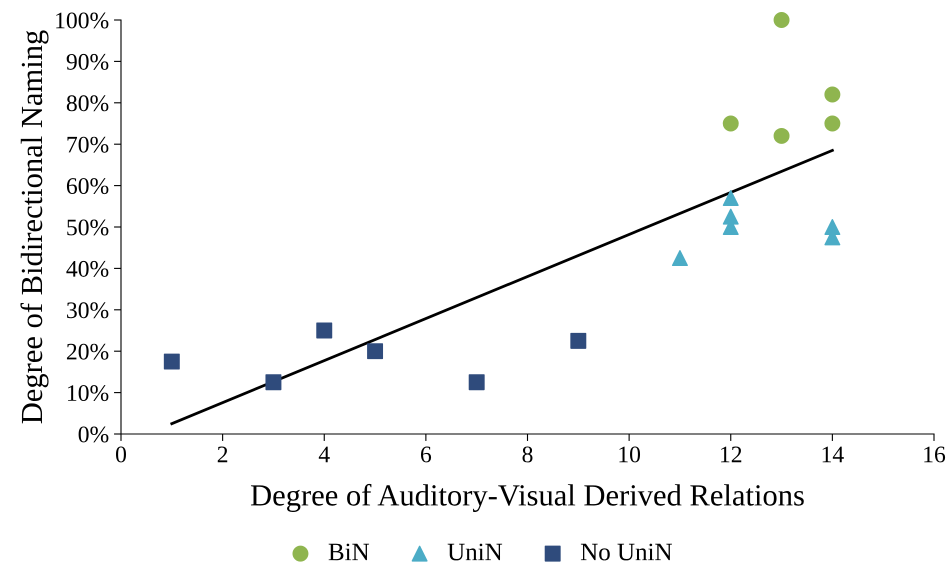 Image resolution: width=948 pixels, height=588 pixels. Describe the element at coordinates (87, 186) in the screenshot. I see `y-tick-label: 60%` at that location.